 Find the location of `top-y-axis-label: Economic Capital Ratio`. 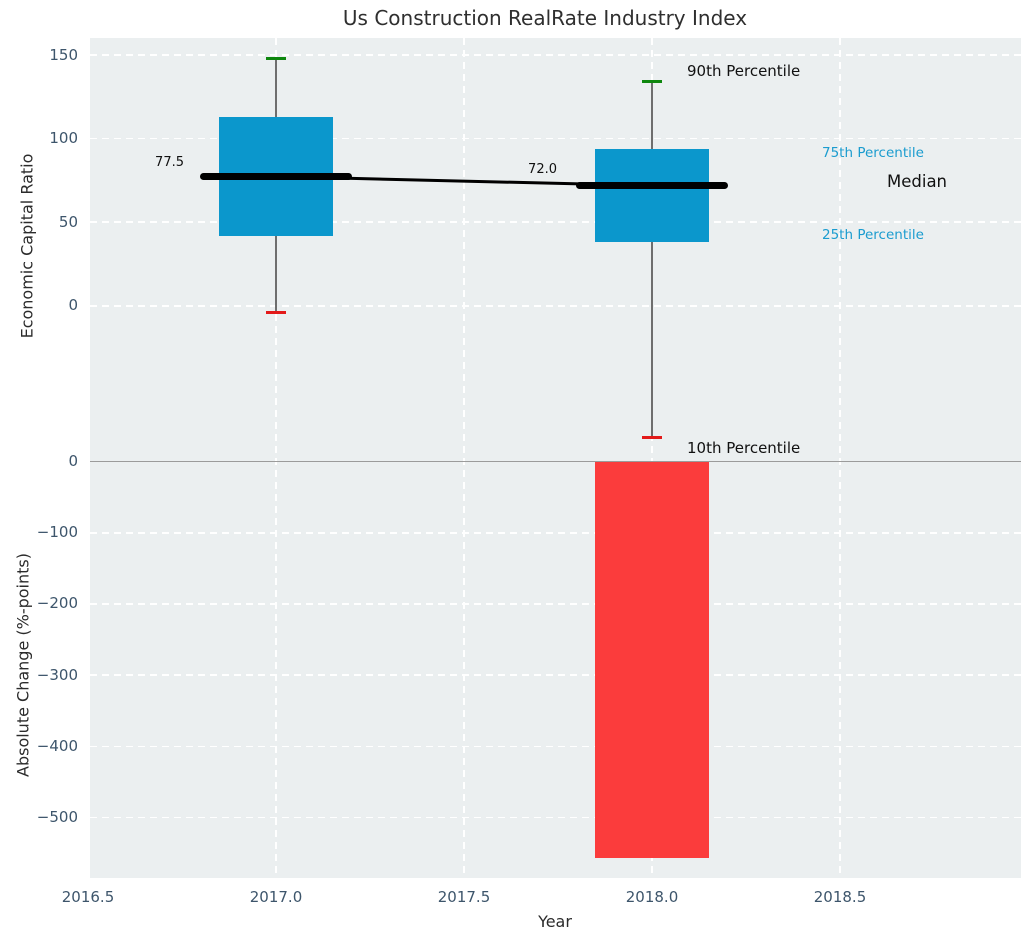

top-y-axis-label: Economic Capital Ratio is located at coordinates (27, 246).